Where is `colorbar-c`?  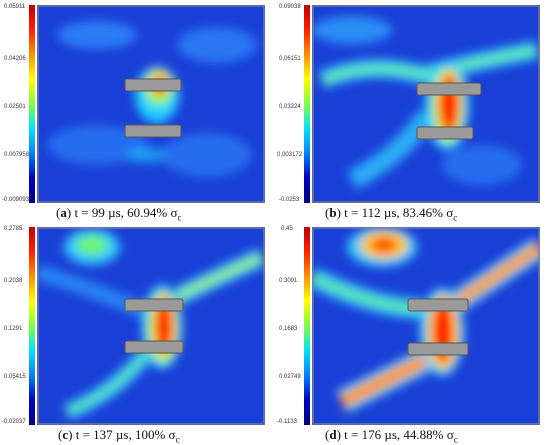 colorbar-c is located at coordinates (32, 326).